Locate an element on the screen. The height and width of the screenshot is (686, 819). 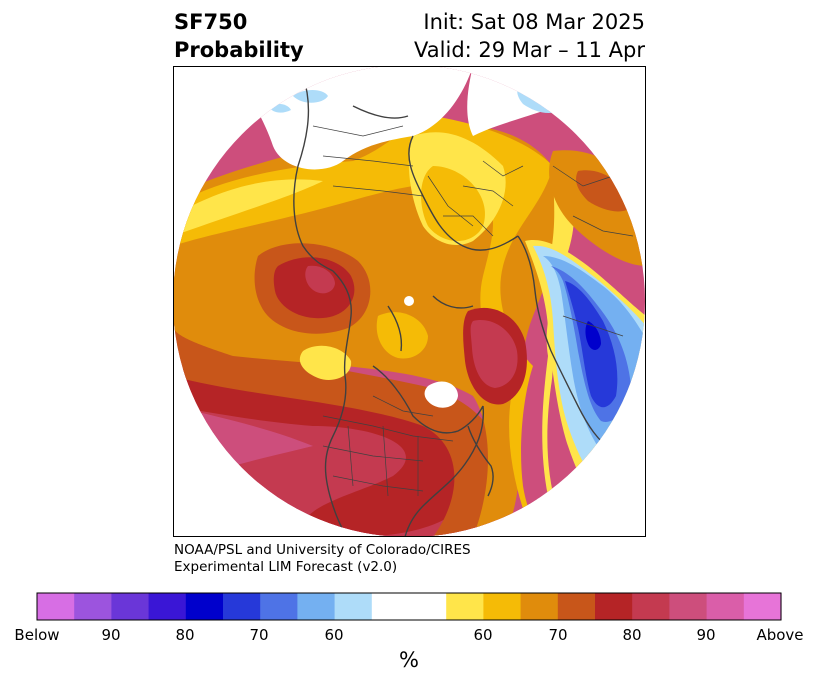
tick-label-above-80: 80 is located at coordinates (632, 635).